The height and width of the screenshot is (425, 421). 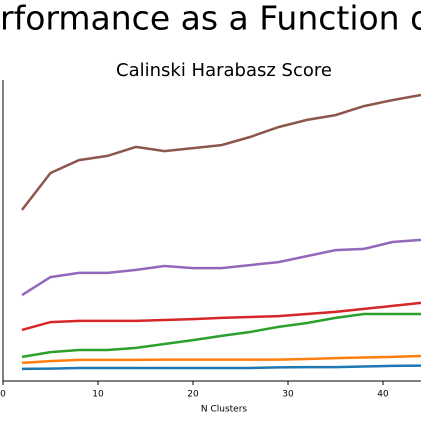 I want to click on x-axis-label: N Clusters, so click(x=224, y=410).